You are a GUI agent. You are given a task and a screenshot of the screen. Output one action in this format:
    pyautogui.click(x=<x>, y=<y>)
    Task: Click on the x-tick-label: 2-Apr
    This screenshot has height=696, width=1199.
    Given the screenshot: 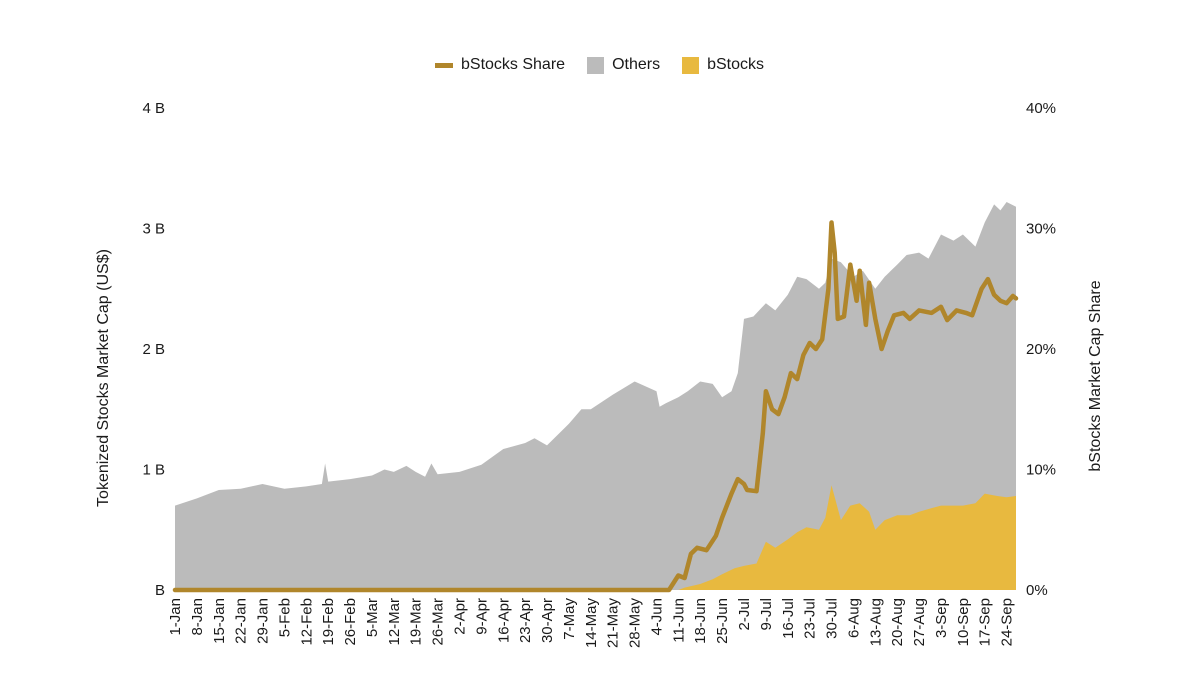 What is the action you would take?
    pyautogui.click(x=460, y=616)
    